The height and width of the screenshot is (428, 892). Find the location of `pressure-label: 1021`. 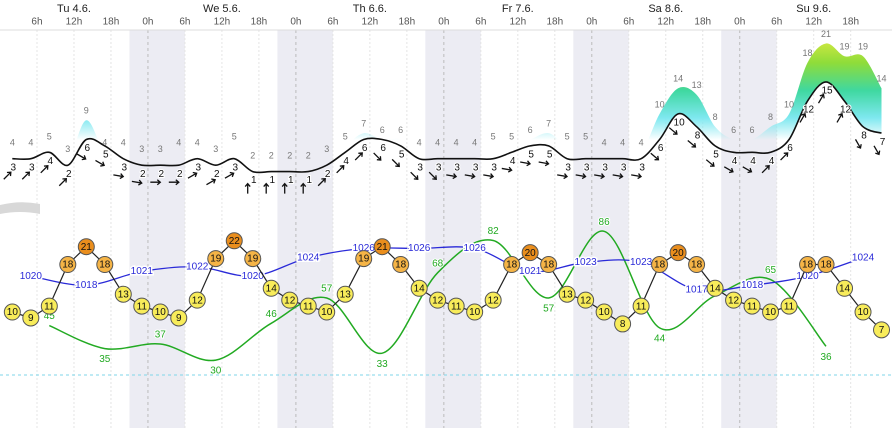

pressure-label: 1021 is located at coordinates (530, 271).